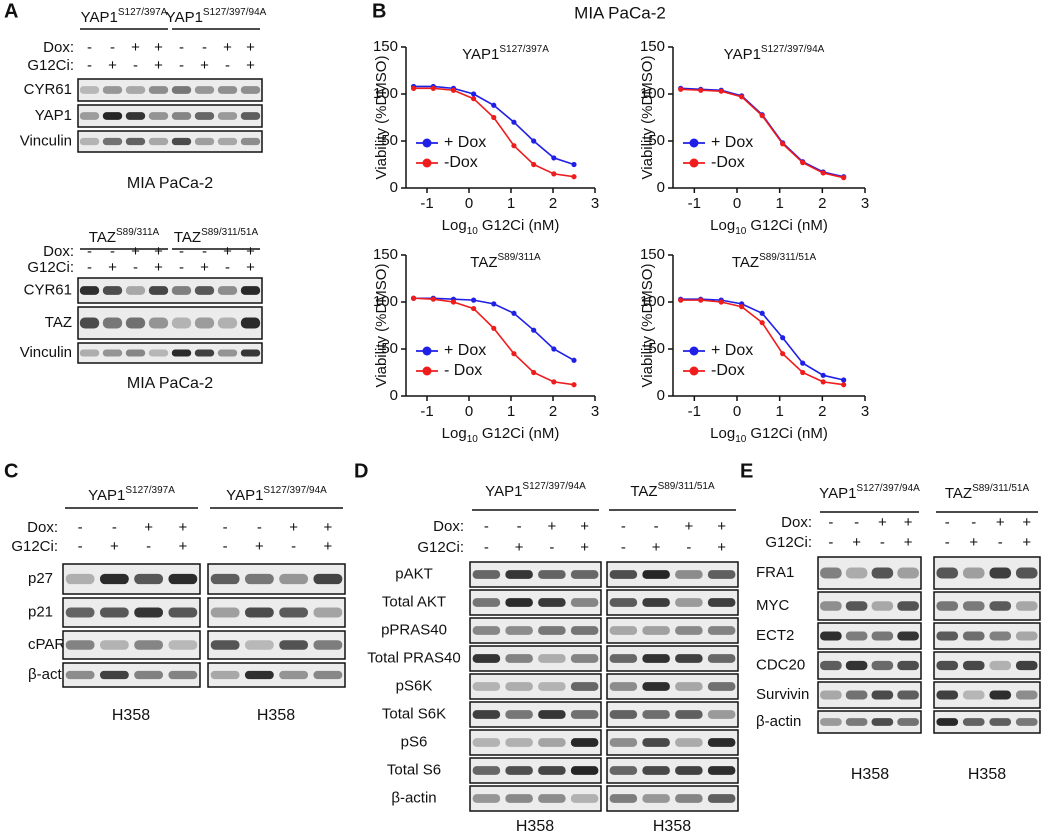 This screenshot has height=834, width=1050. I want to click on x-tick-label: -1, so click(694, 411).